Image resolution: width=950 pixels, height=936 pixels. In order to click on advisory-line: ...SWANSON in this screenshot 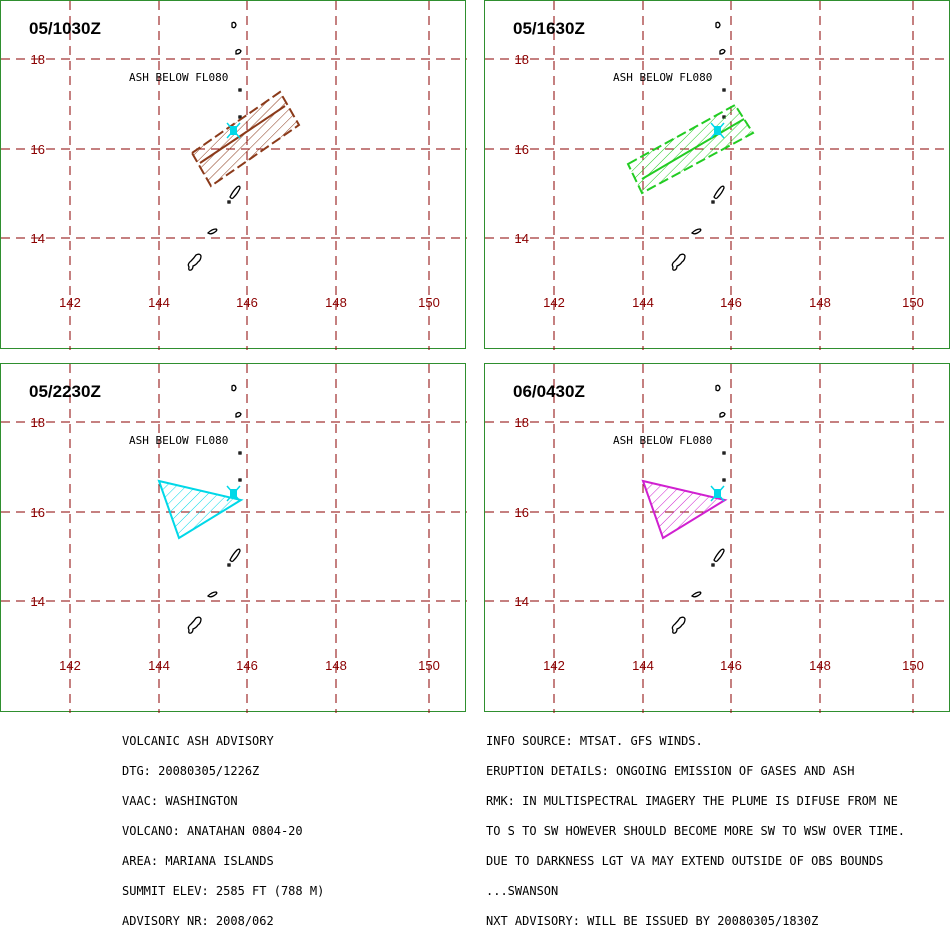, I will do `click(522, 891)`.